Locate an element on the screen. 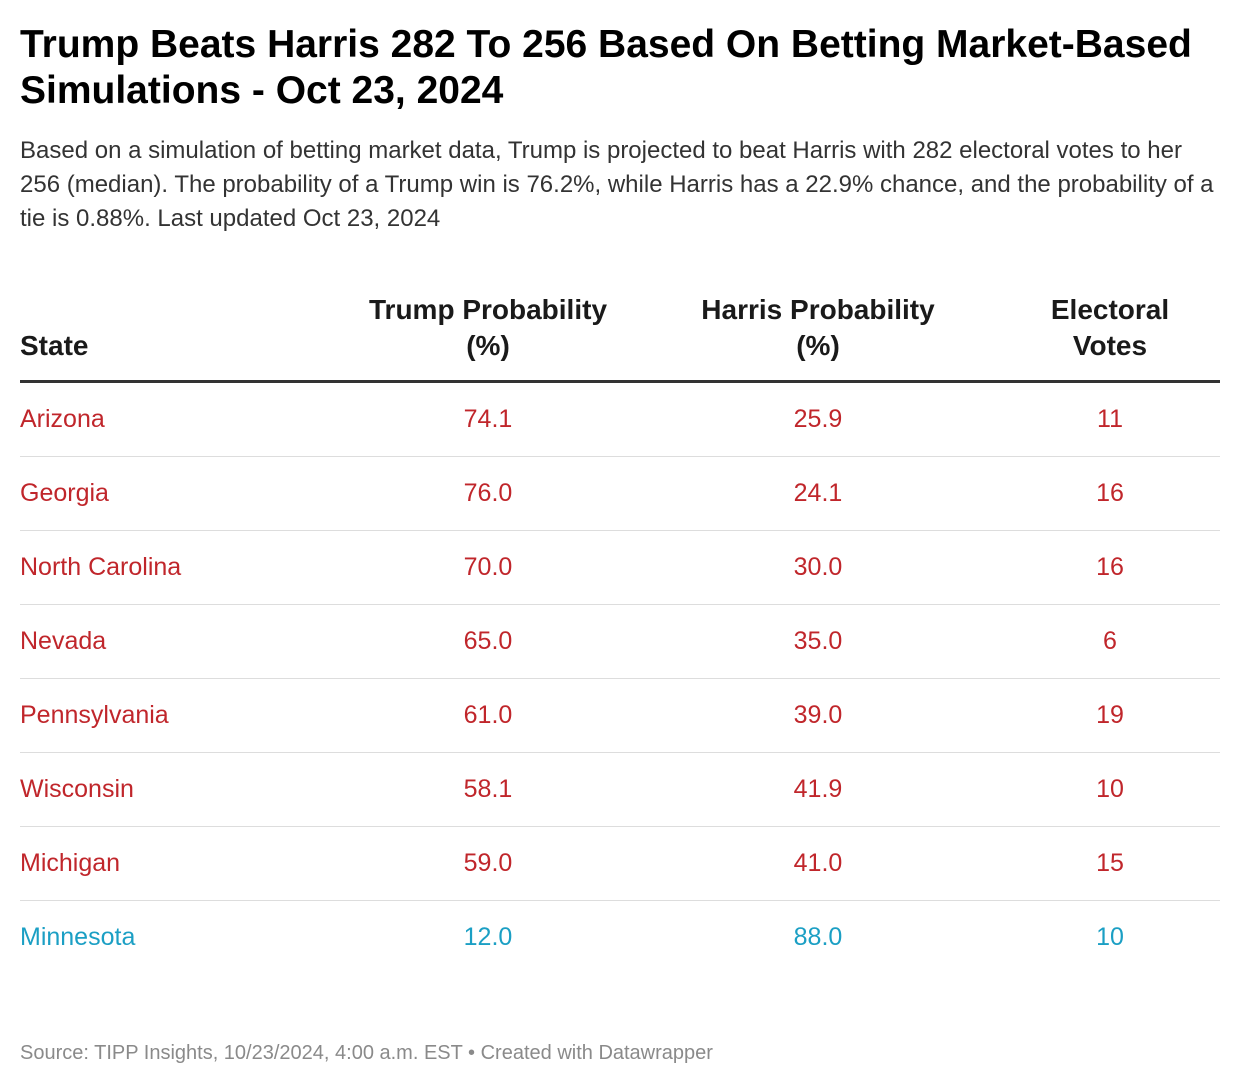 This screenshot has height=1088, width=1240. table-row: North Carolina 70.0 30.0 16 is located at coordinates (620, 567).